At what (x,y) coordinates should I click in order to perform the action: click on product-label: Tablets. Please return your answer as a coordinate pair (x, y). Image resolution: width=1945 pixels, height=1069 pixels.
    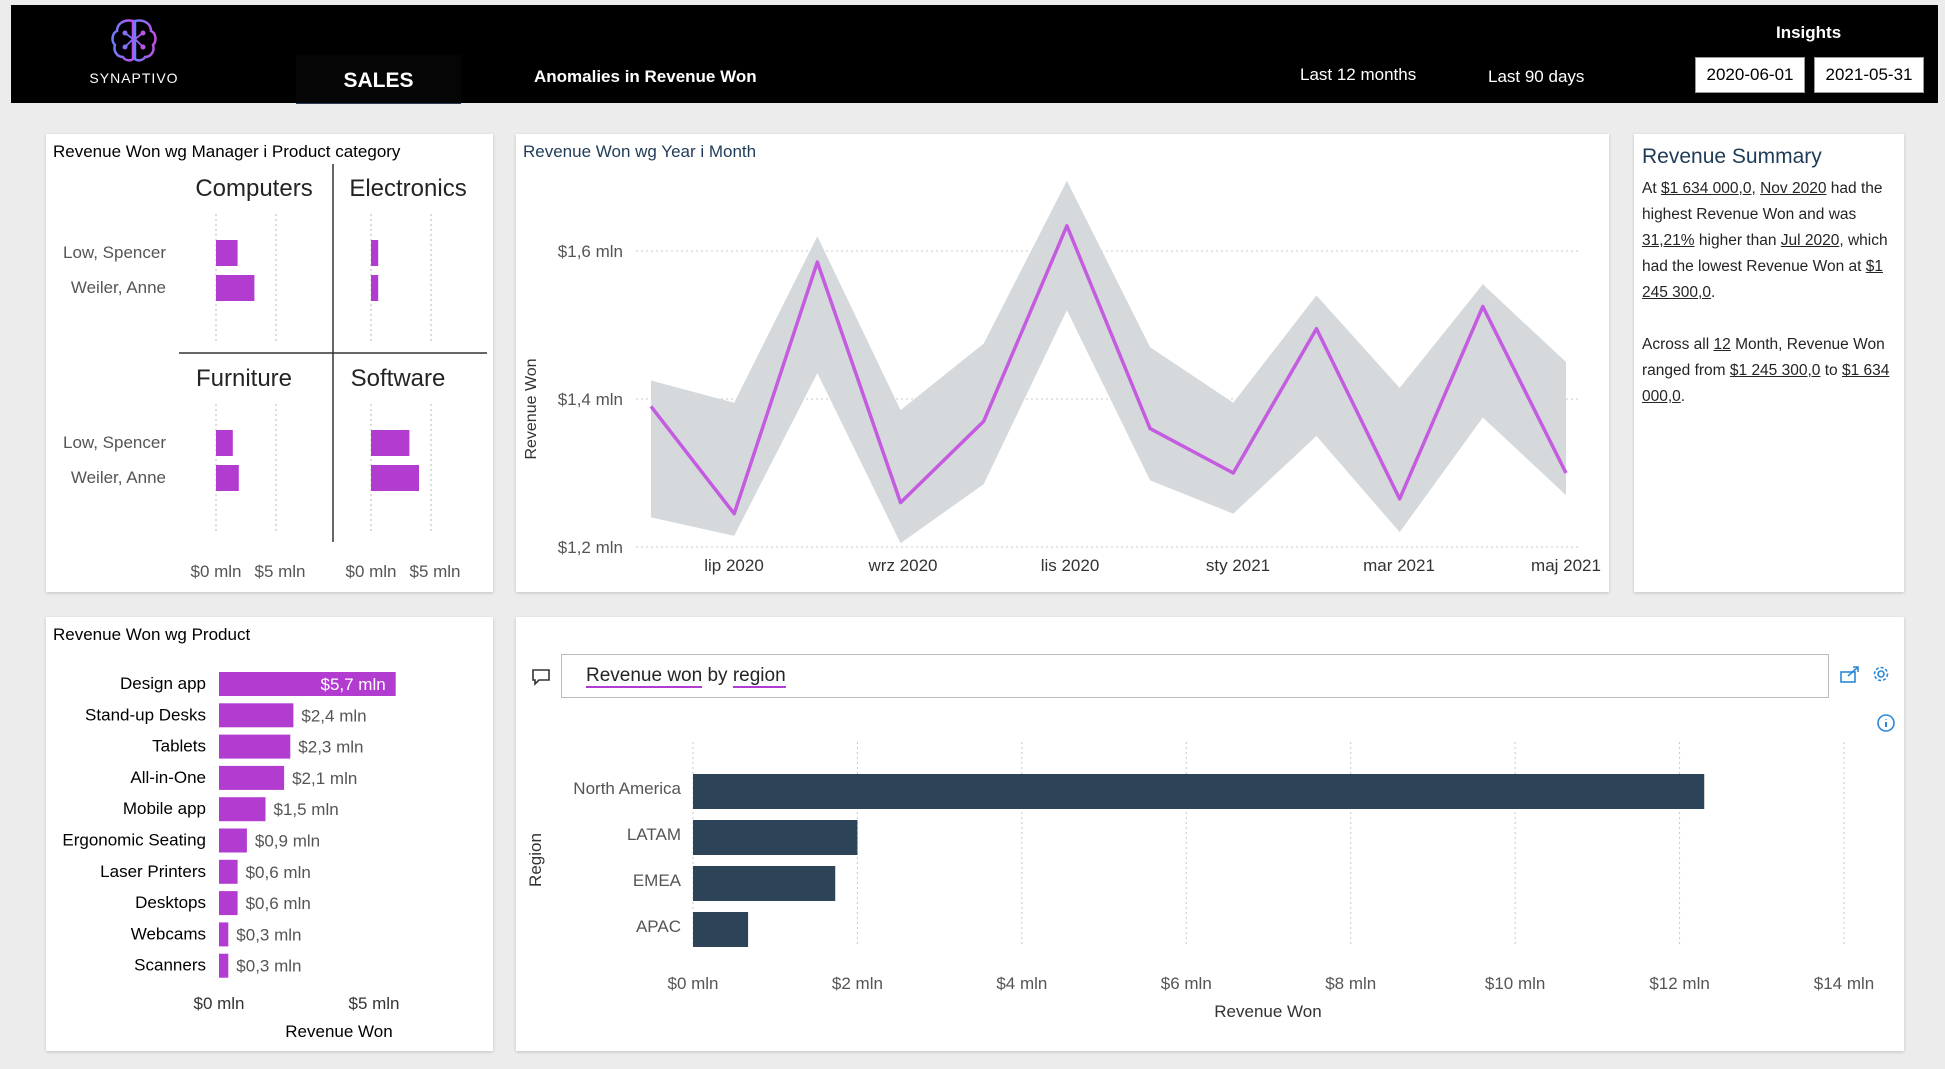
    Looking at the image, I should click on (179, 746).